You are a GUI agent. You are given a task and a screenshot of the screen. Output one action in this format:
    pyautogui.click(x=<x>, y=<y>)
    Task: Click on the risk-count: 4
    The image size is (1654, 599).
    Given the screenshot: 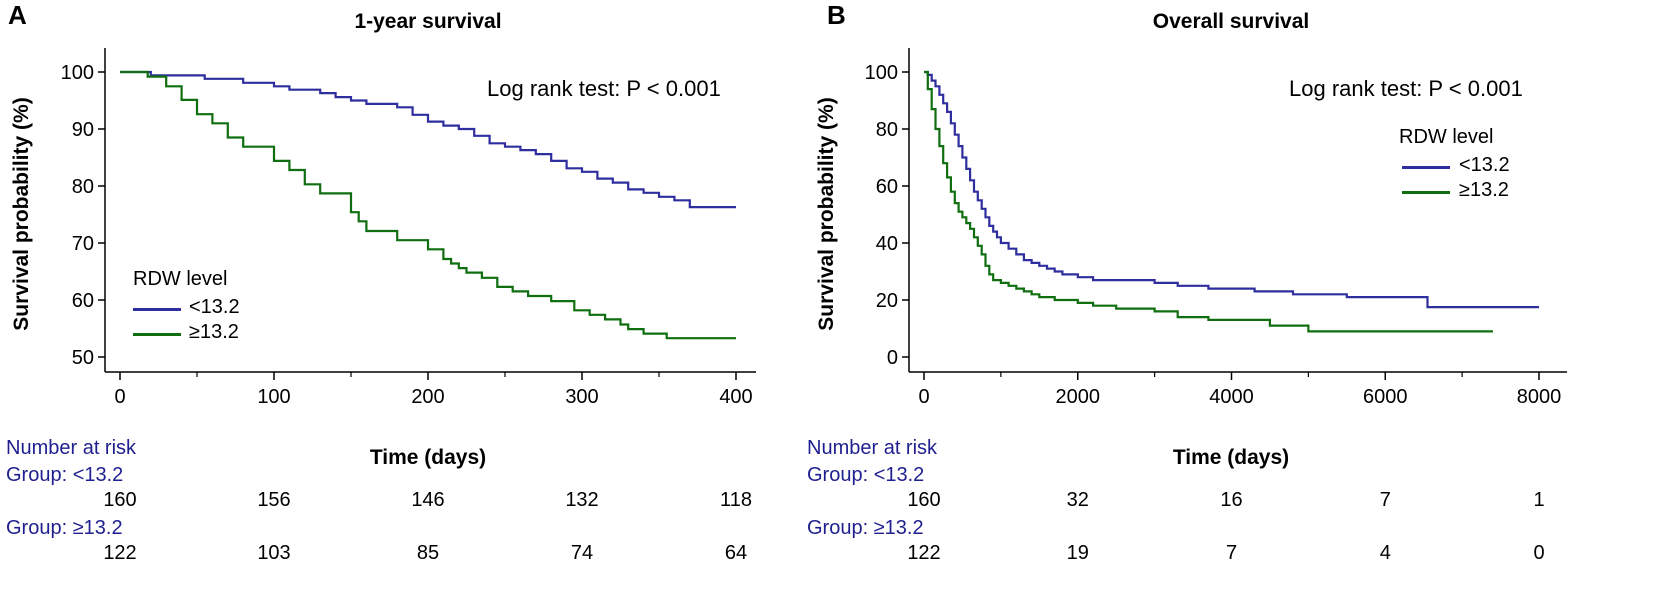 What is the action you would take?
    pyautogui.click(x=1385, y=553)
    